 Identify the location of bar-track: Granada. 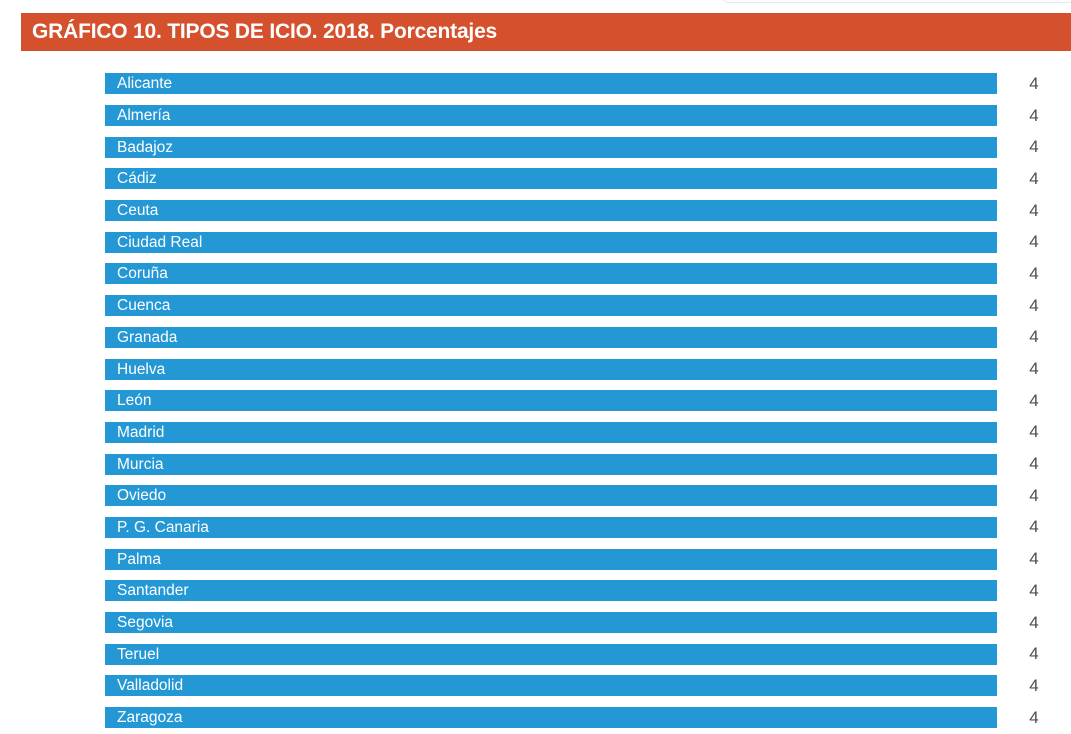
(551, 337).